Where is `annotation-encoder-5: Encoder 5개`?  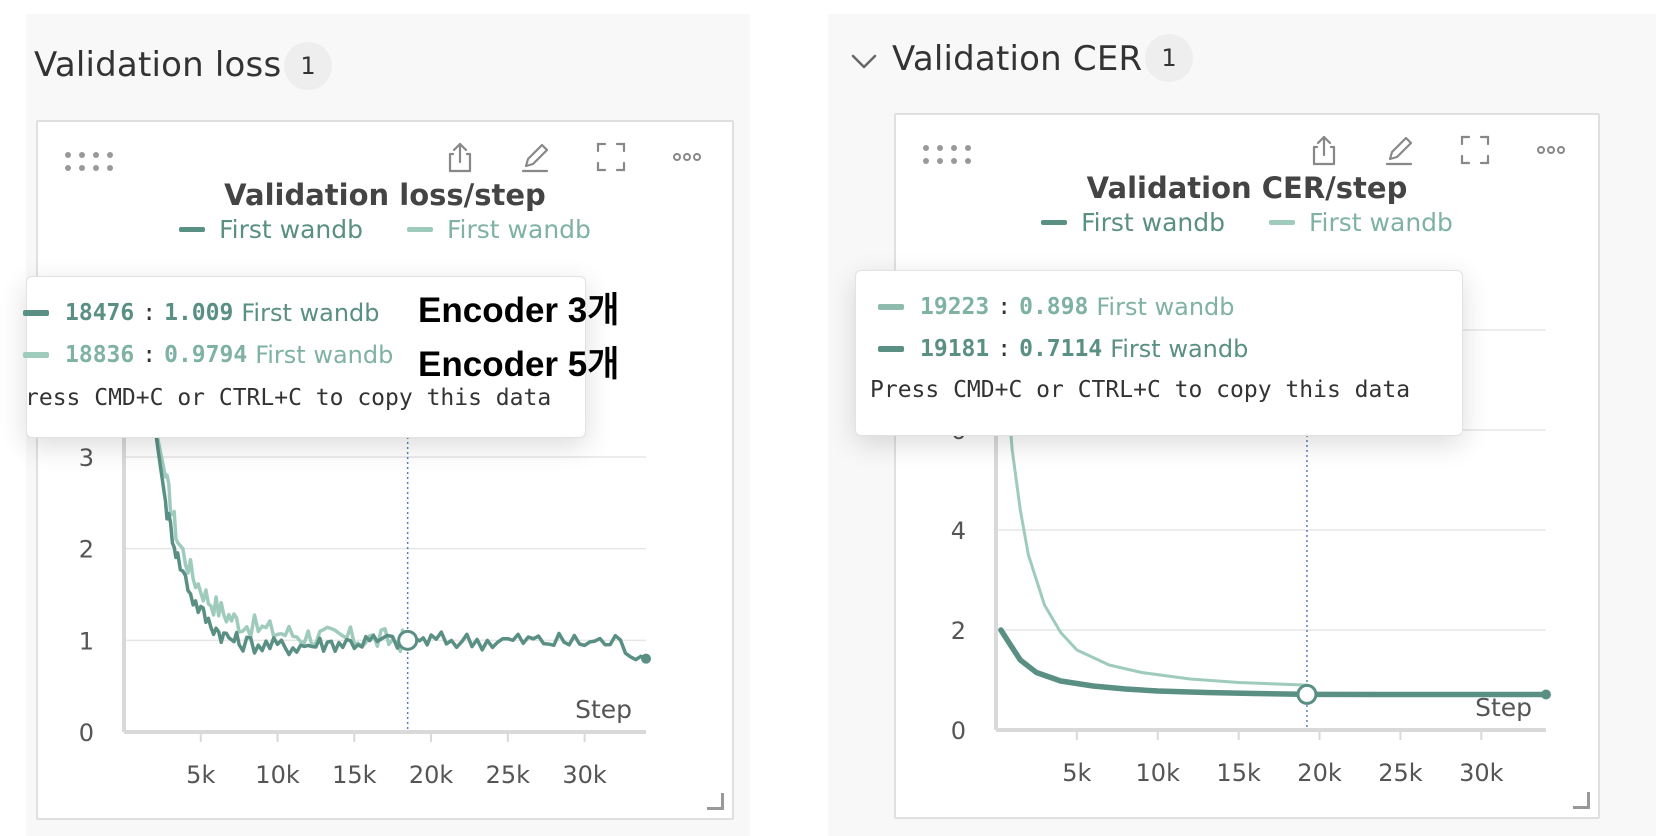 annotation-encoder-5: Encoder 5개 is located at coordinates (519, 364).